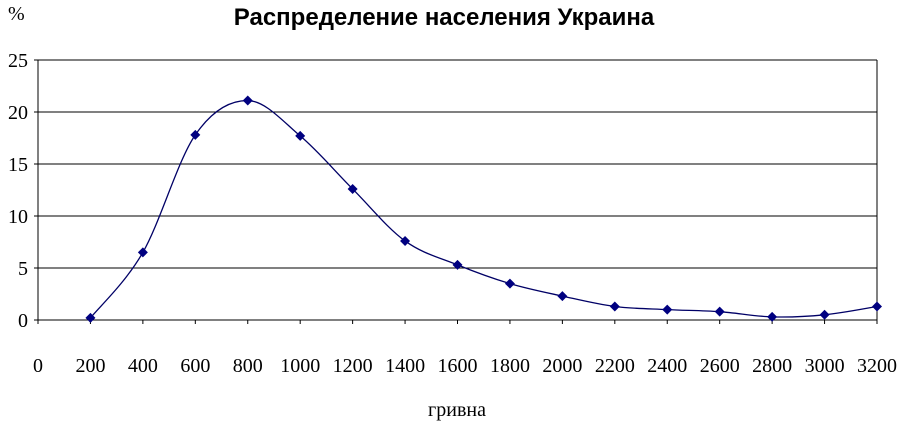 The height and width of the screenshot is (426, 898). What do you see at coordinates (458, 366) in the screenshot?
I see `x-tick-label: 1600` at bounding box center [458, 366].